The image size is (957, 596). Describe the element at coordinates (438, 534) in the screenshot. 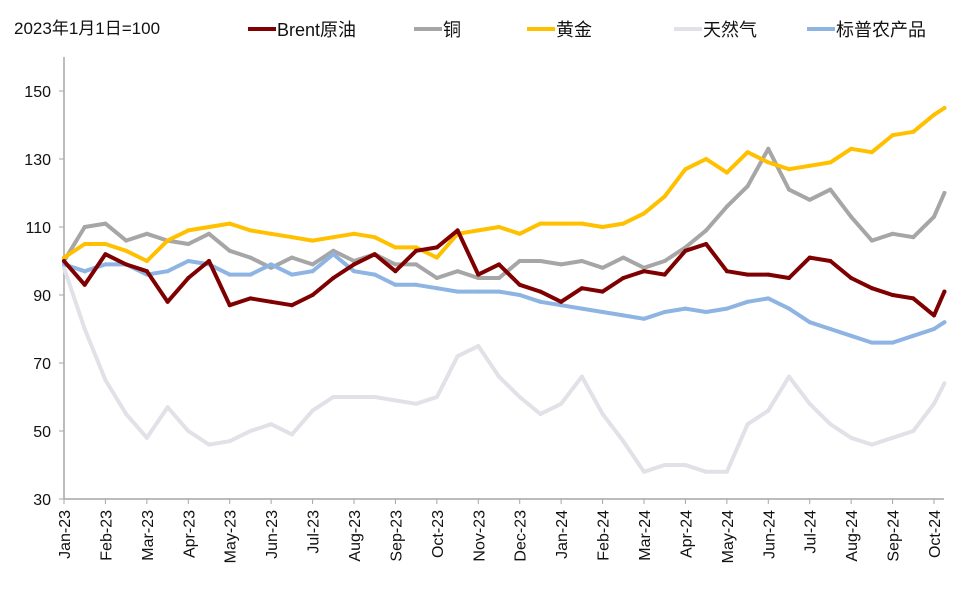

I see `x-tick-label: Oct-23` at that location.